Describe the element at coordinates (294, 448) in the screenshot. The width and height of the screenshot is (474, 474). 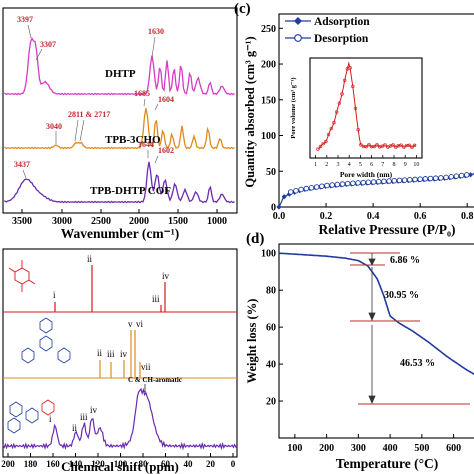
I see `panel-d-xtick-label: 100` at that location.